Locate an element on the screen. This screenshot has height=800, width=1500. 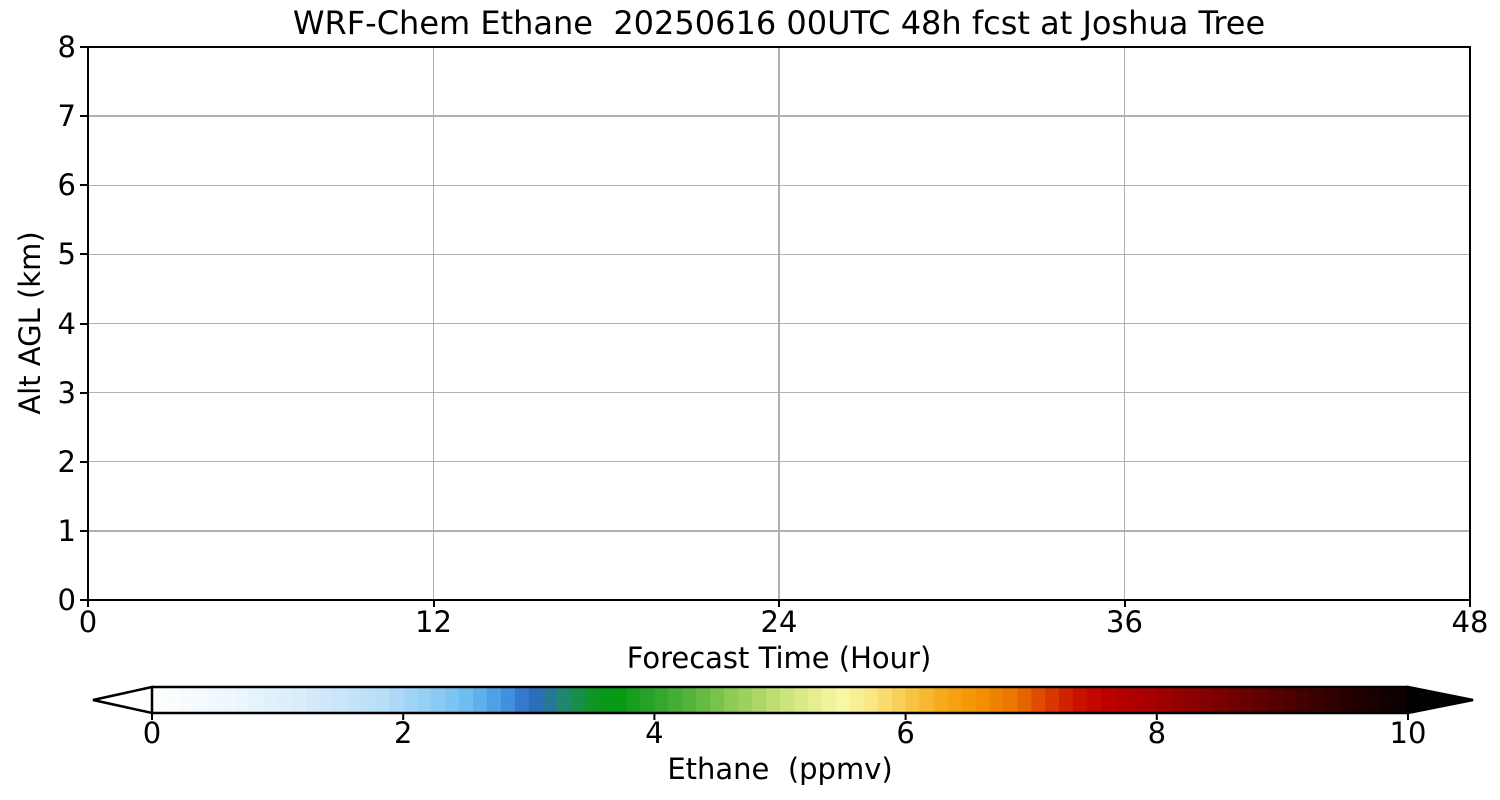
colorbar-tick-label: 6 is located at coordinates (905, 733).